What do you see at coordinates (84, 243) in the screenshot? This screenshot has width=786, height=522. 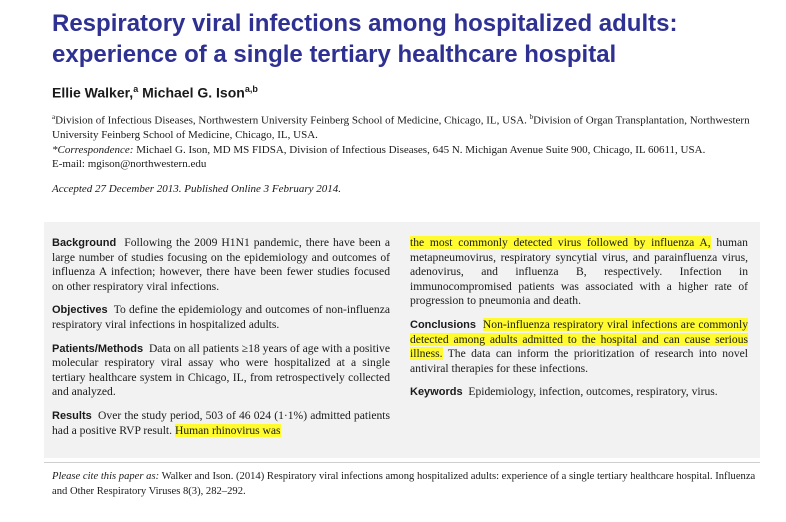 I see `section-heading: Background` at bounding box center [84, 243].